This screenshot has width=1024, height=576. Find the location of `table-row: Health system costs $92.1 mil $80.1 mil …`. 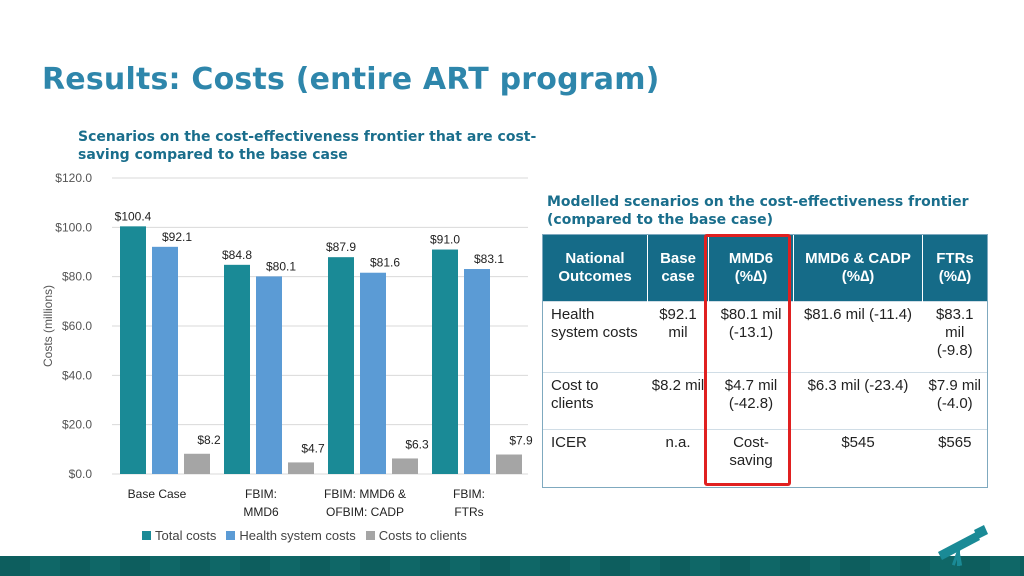

table-row: Health system costs $92.1 mil $80.1 mil … is located at coordinates (765, 337).